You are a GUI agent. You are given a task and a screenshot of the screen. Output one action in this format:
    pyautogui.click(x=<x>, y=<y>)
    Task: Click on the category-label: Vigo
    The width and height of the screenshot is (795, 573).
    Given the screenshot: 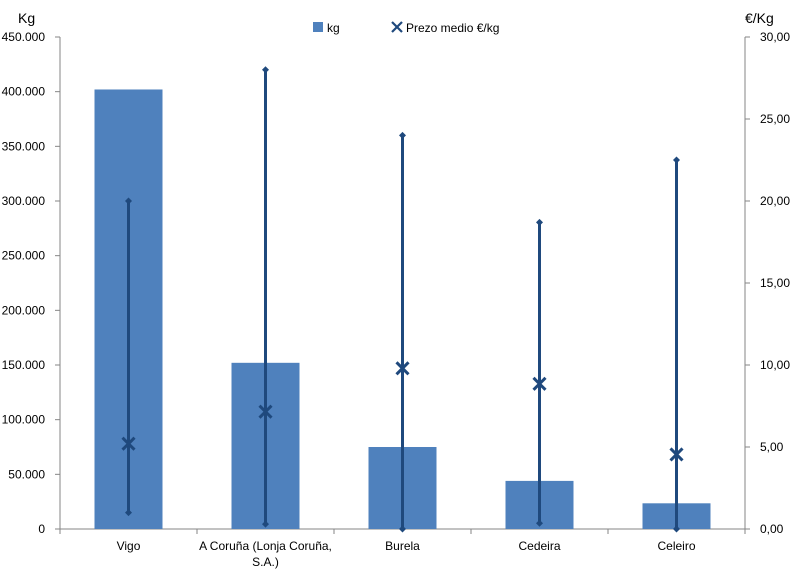 What is the action you would take?
    pyautogui.click(x=129, y=546)
    